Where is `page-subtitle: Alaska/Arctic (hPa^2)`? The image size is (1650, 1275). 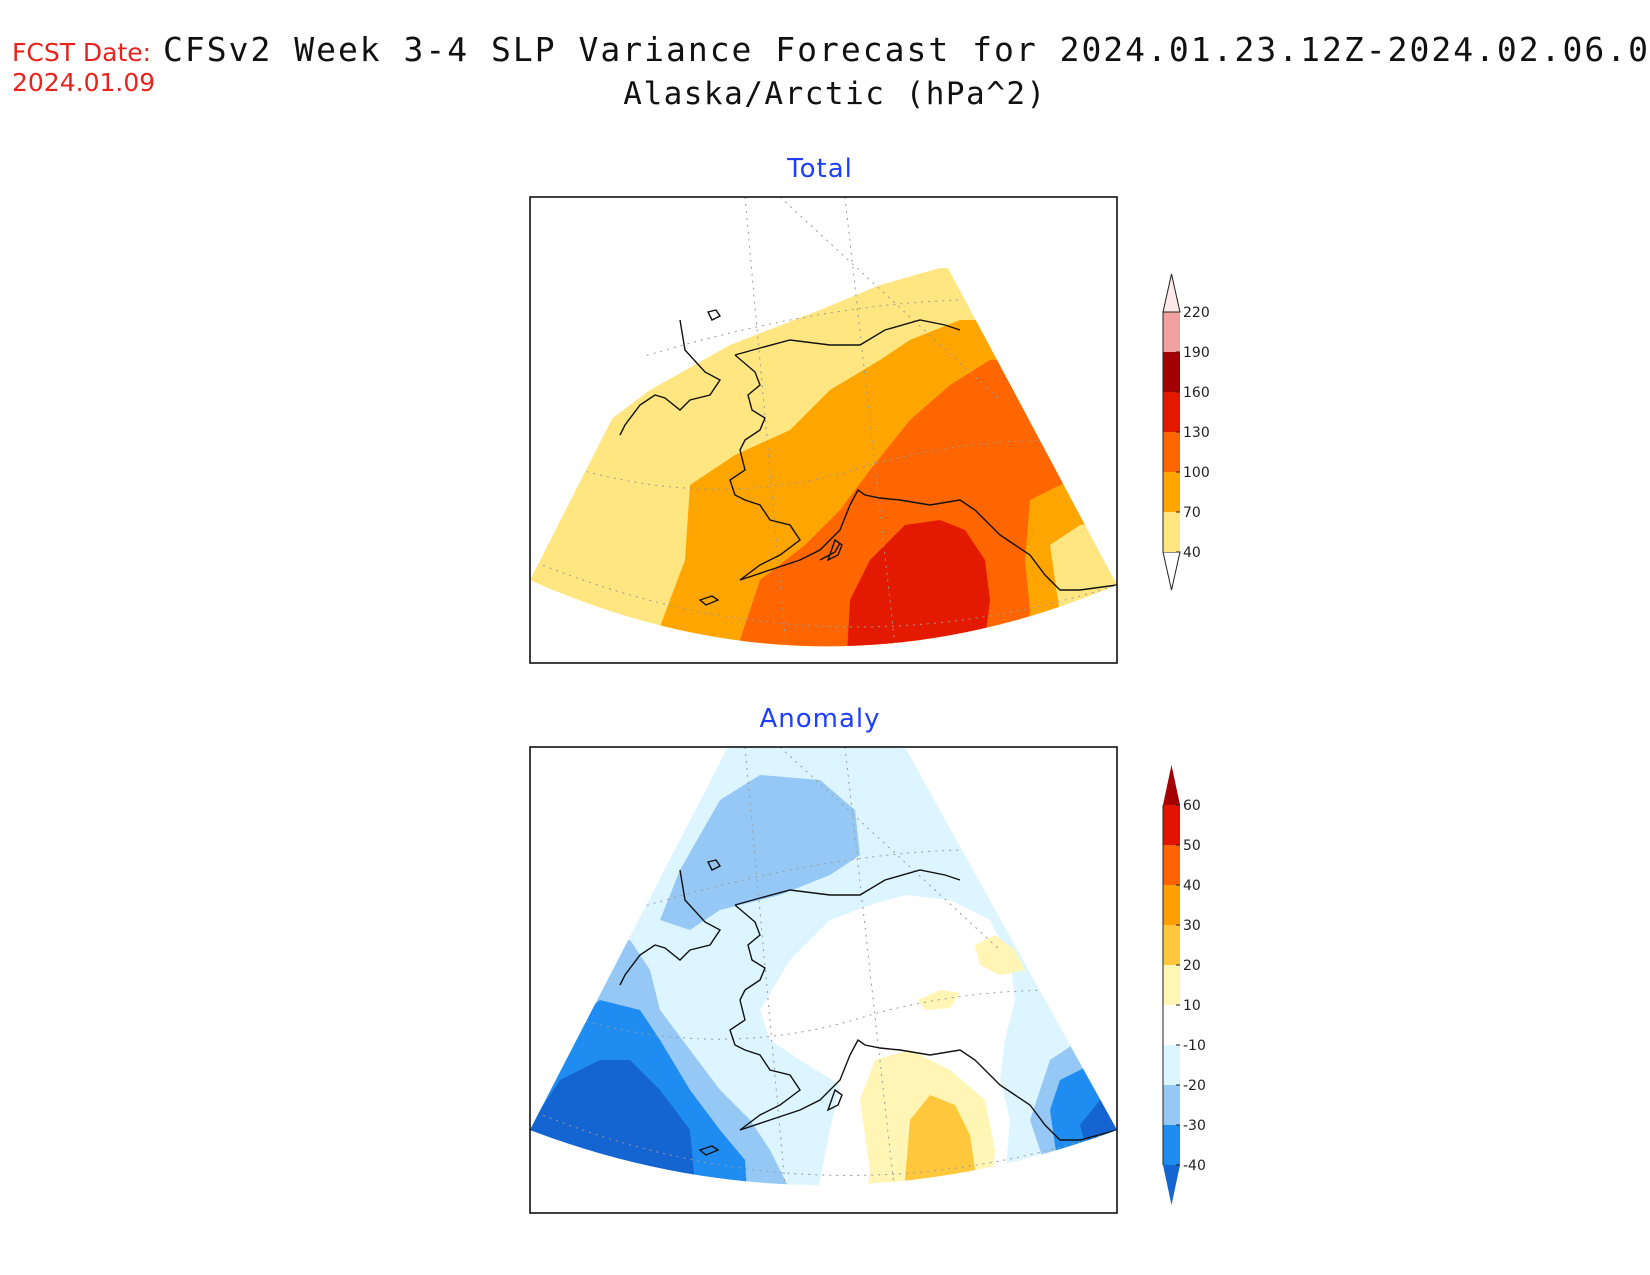 page-subtitle: Alaska/Arctic (hPa^2) is located at coordinates (835, 94).